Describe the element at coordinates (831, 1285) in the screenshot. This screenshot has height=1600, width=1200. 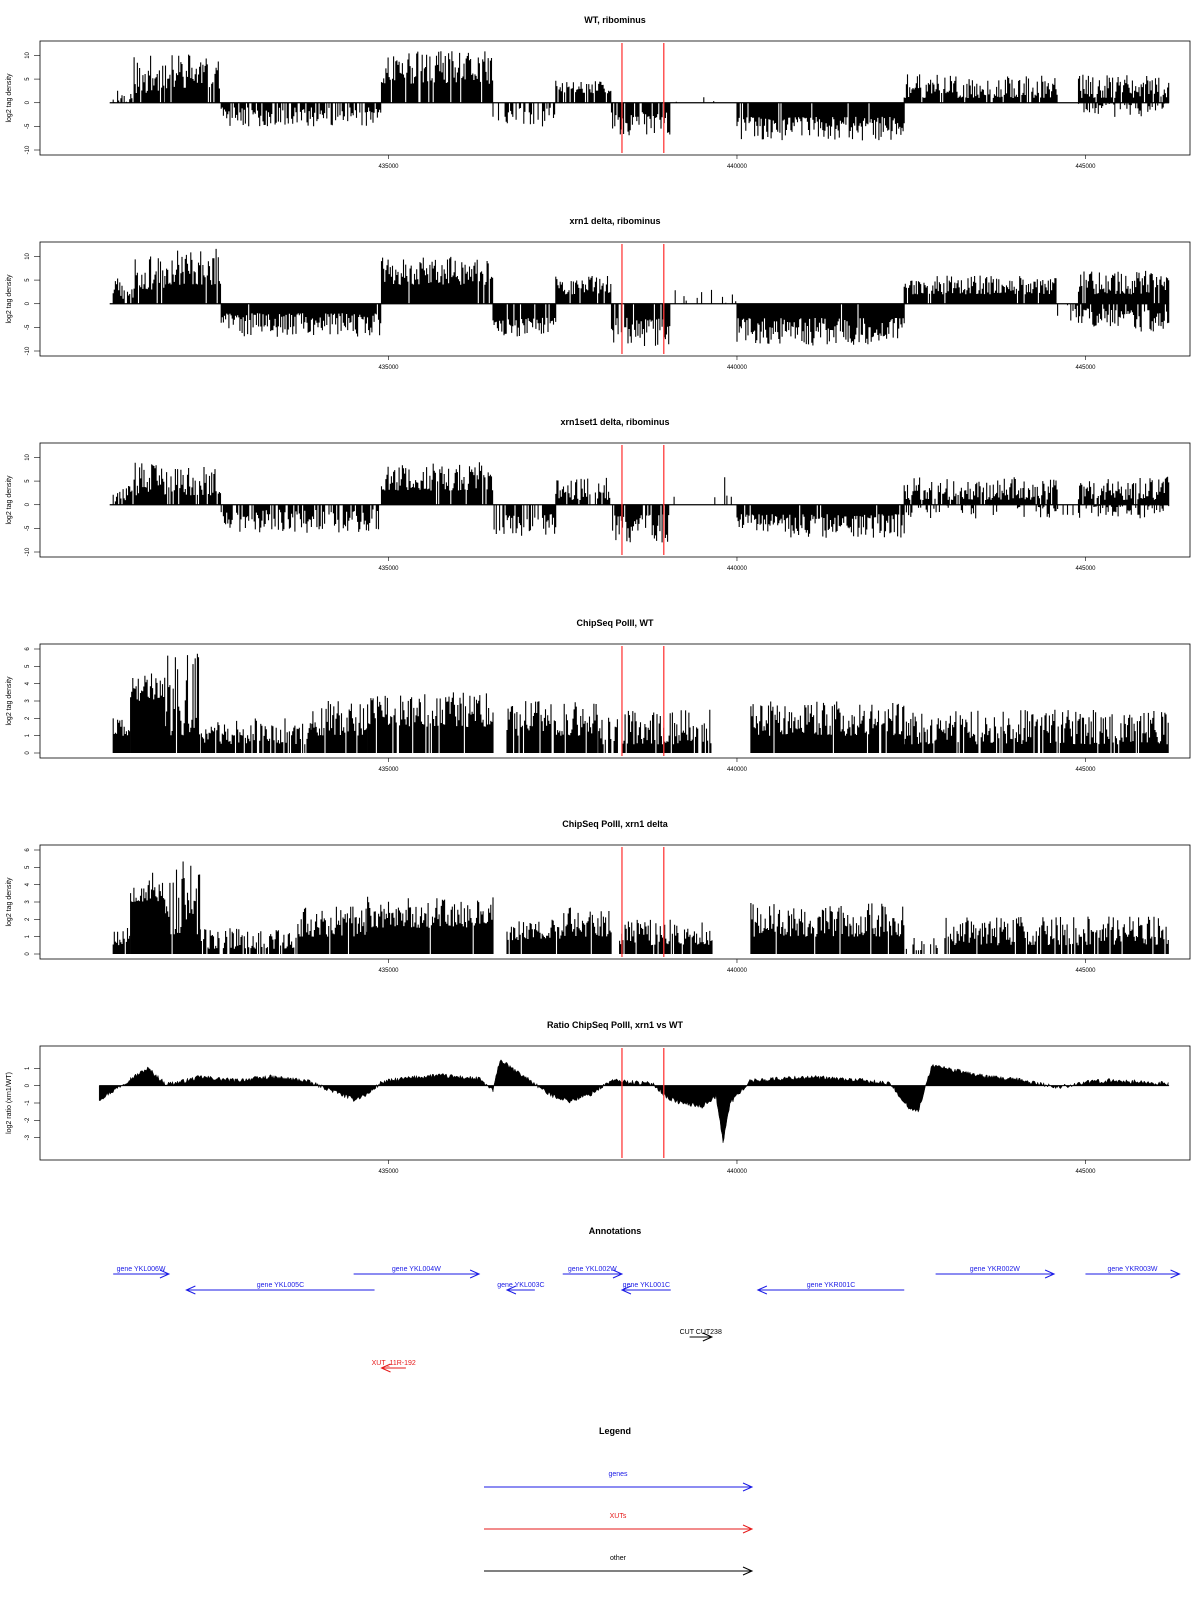
I see `feature-label: gene YKR001C` at that location.